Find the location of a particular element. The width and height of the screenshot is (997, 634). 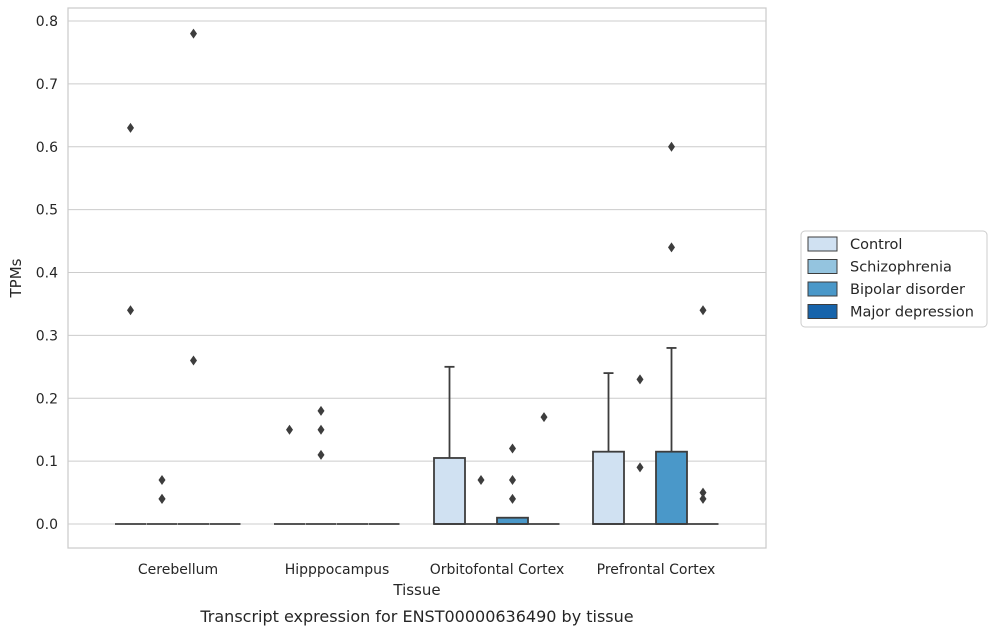

legend-label: Major depression is located at coordinates (912, 313).